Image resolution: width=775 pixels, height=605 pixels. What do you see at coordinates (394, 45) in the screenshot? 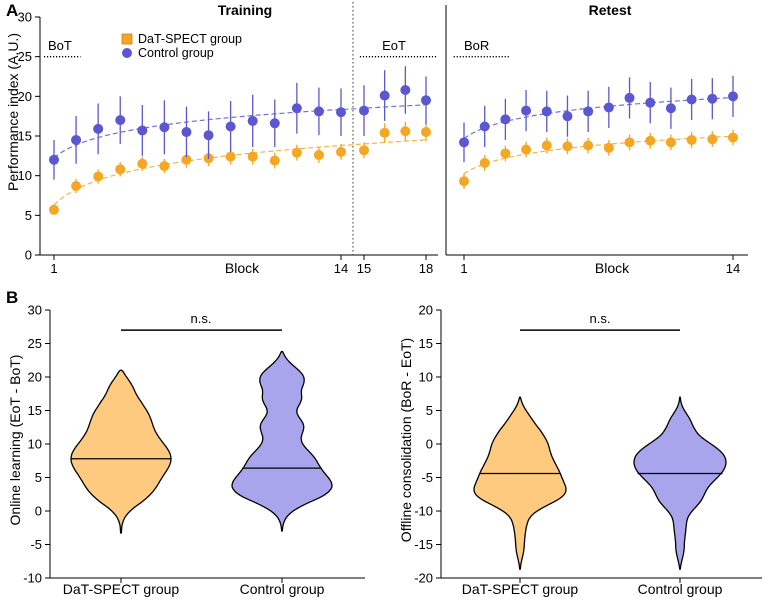
I see `annotation-eot: EoT` at bounding box center [394, 45].